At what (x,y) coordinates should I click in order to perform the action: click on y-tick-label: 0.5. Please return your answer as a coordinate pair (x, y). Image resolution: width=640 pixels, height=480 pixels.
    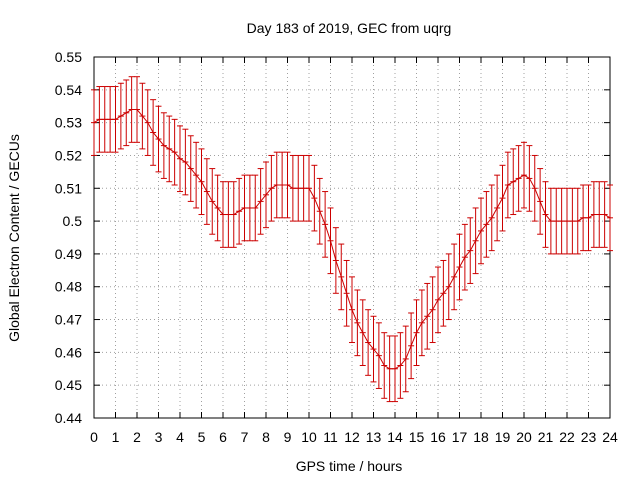
    Looking at the image, I should click on (73, 221).